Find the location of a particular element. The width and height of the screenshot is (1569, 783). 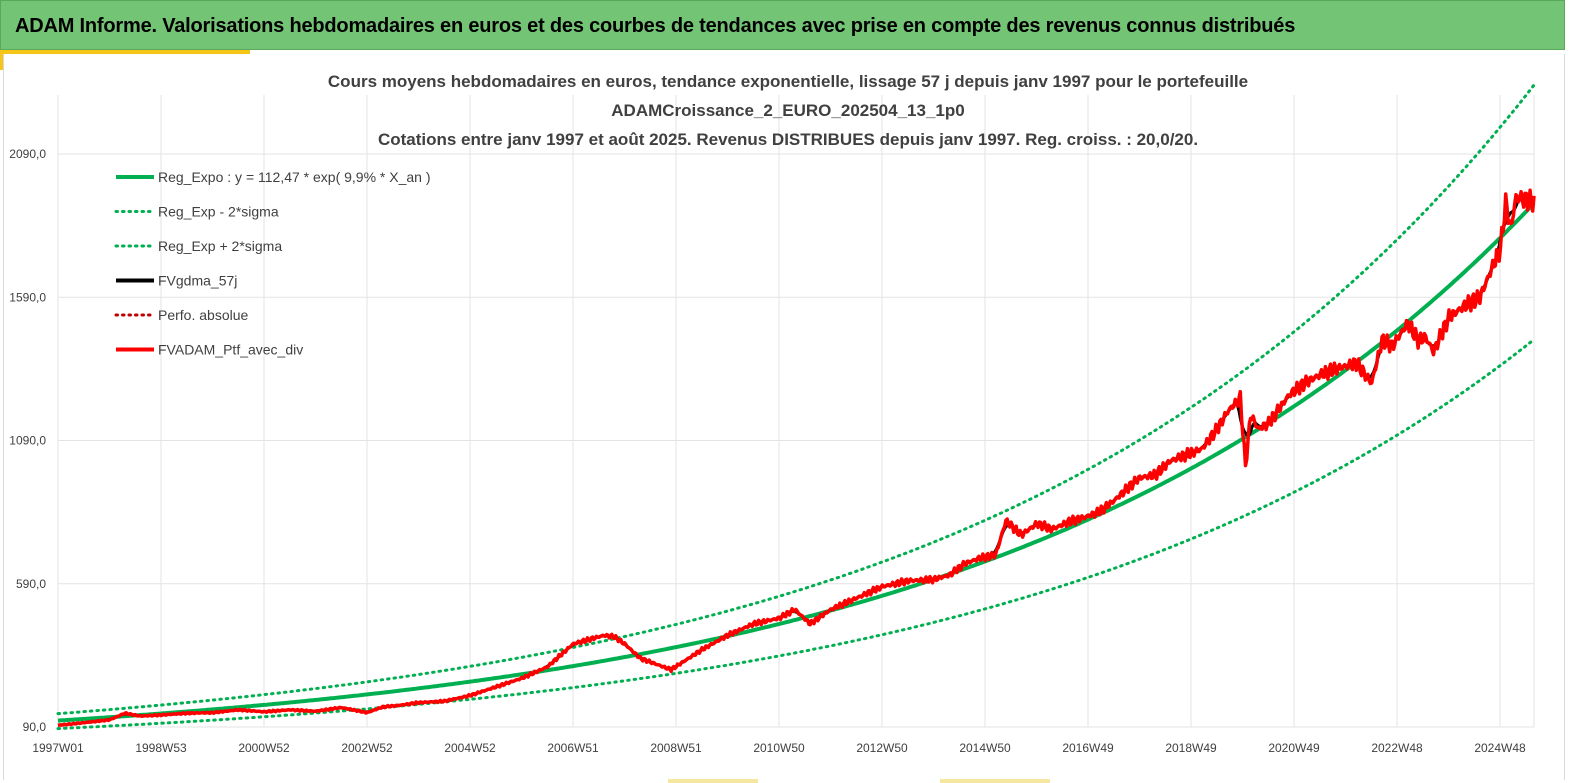

legend-label-lower: Reg_Exp - 2*sigma is located at coordinates (218, 212).